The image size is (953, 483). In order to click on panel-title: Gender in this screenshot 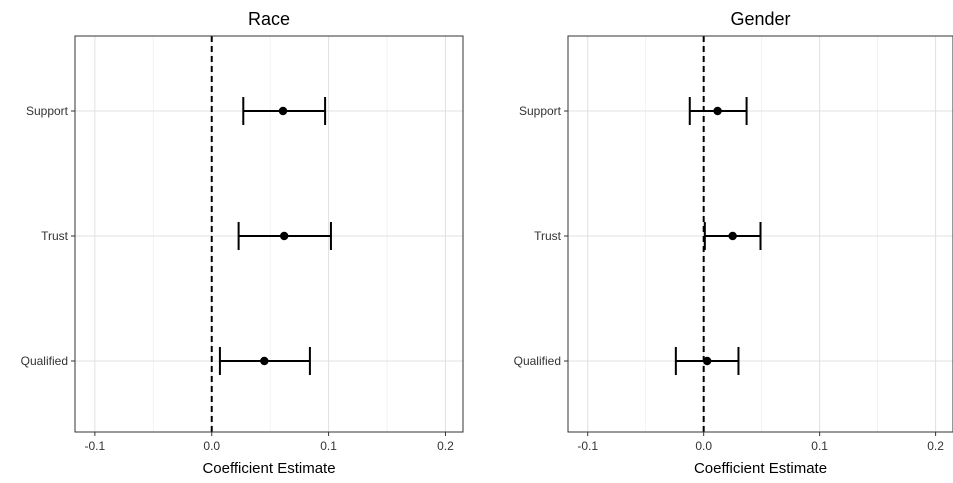, I will do `click(760, 19)`.